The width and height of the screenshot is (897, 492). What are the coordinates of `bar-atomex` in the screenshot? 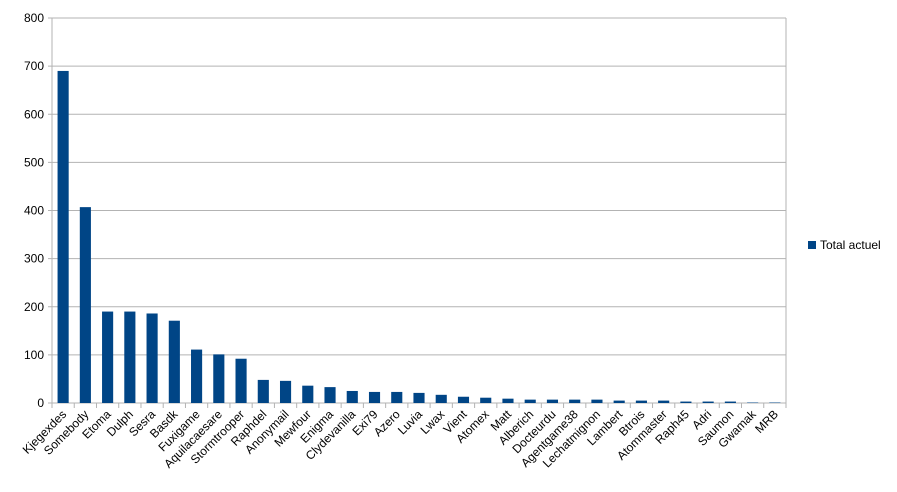 It's located at (486, 400).